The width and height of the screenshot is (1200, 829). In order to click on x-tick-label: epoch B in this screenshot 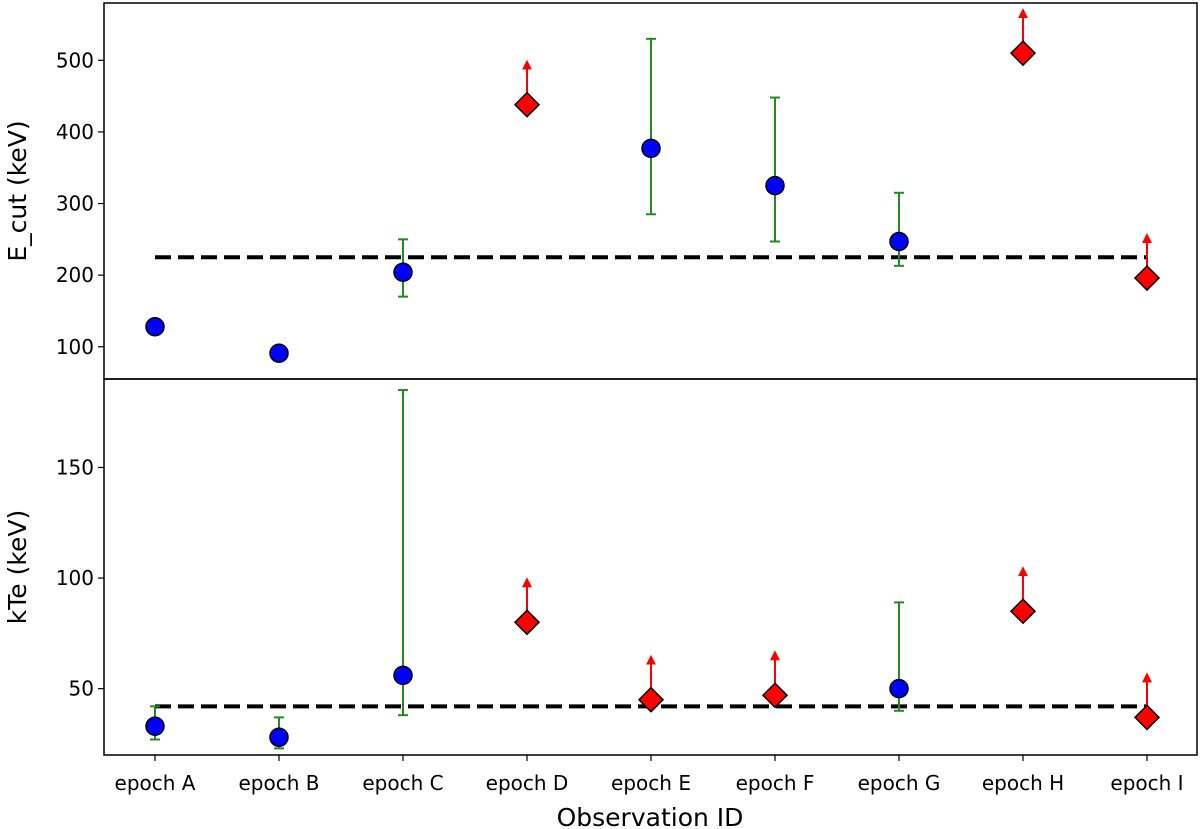, I will do `click(279, 783)`.